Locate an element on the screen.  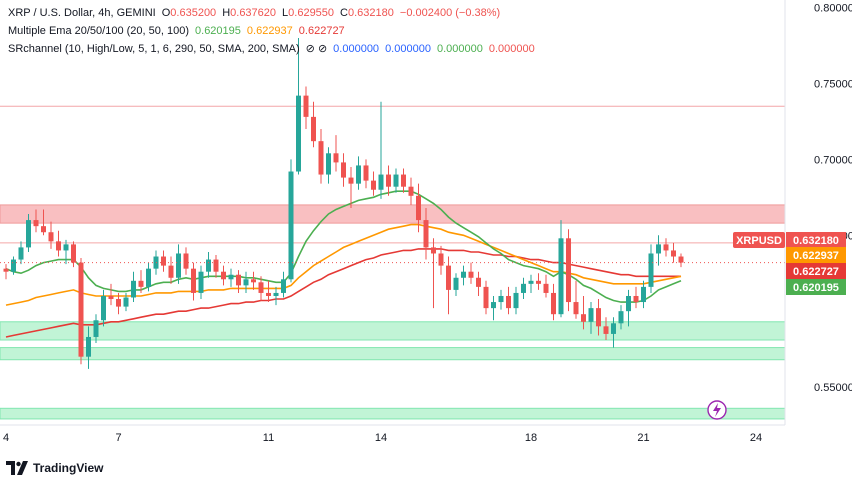
lightning-icon is located at coordinates (717, 410).